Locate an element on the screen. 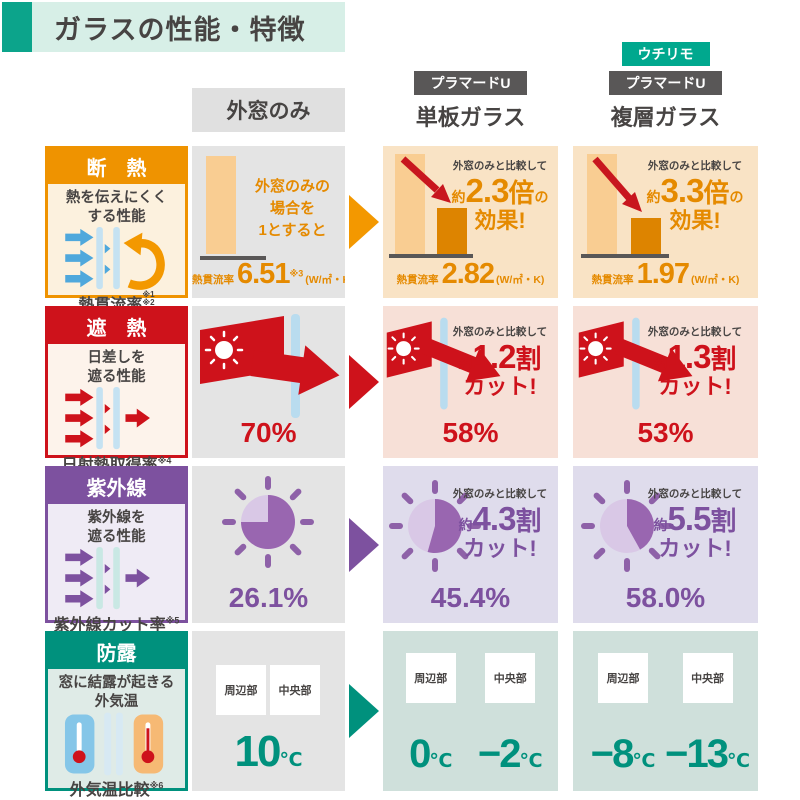 The image size is (800, 800). page-title: ガラスの性能・特徴 is located at coordinates (180, 29).